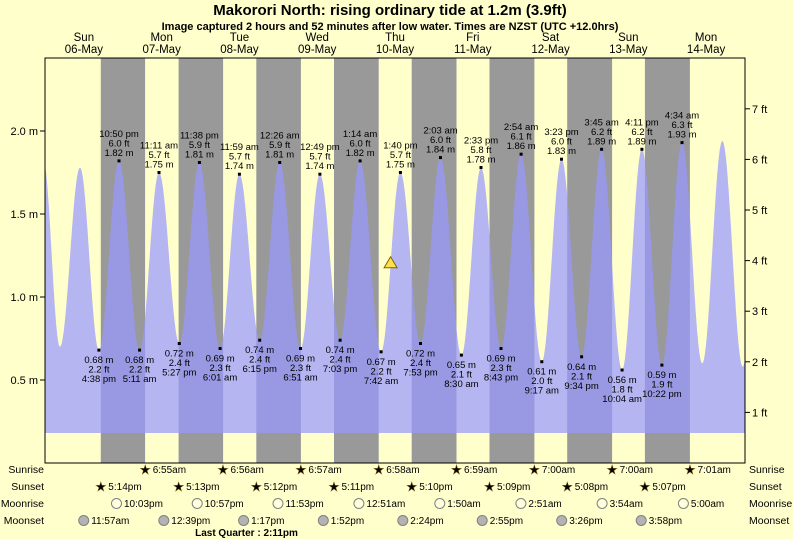 This screenshot has width=793, height=539. I want to click on tide-annotation-line: 0.59 m, so click(661, 375).